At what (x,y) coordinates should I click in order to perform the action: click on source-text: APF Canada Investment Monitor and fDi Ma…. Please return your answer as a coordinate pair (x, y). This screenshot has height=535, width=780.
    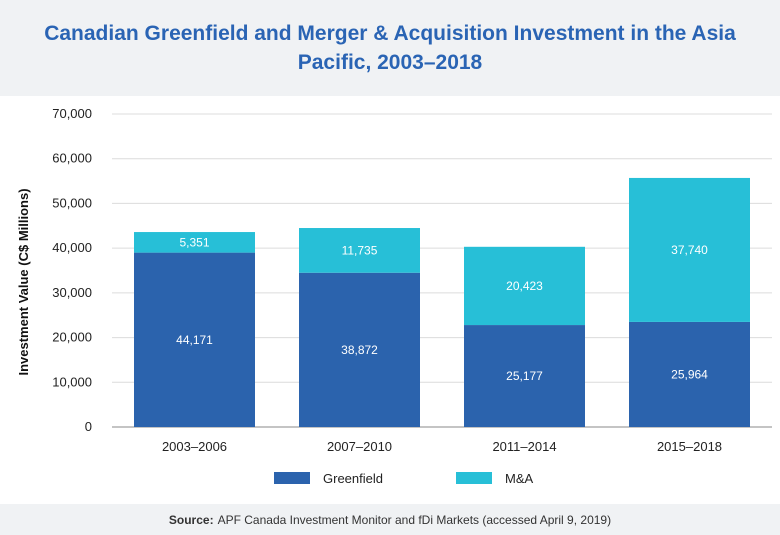
    Looking at the image, I should click on (414, 519).